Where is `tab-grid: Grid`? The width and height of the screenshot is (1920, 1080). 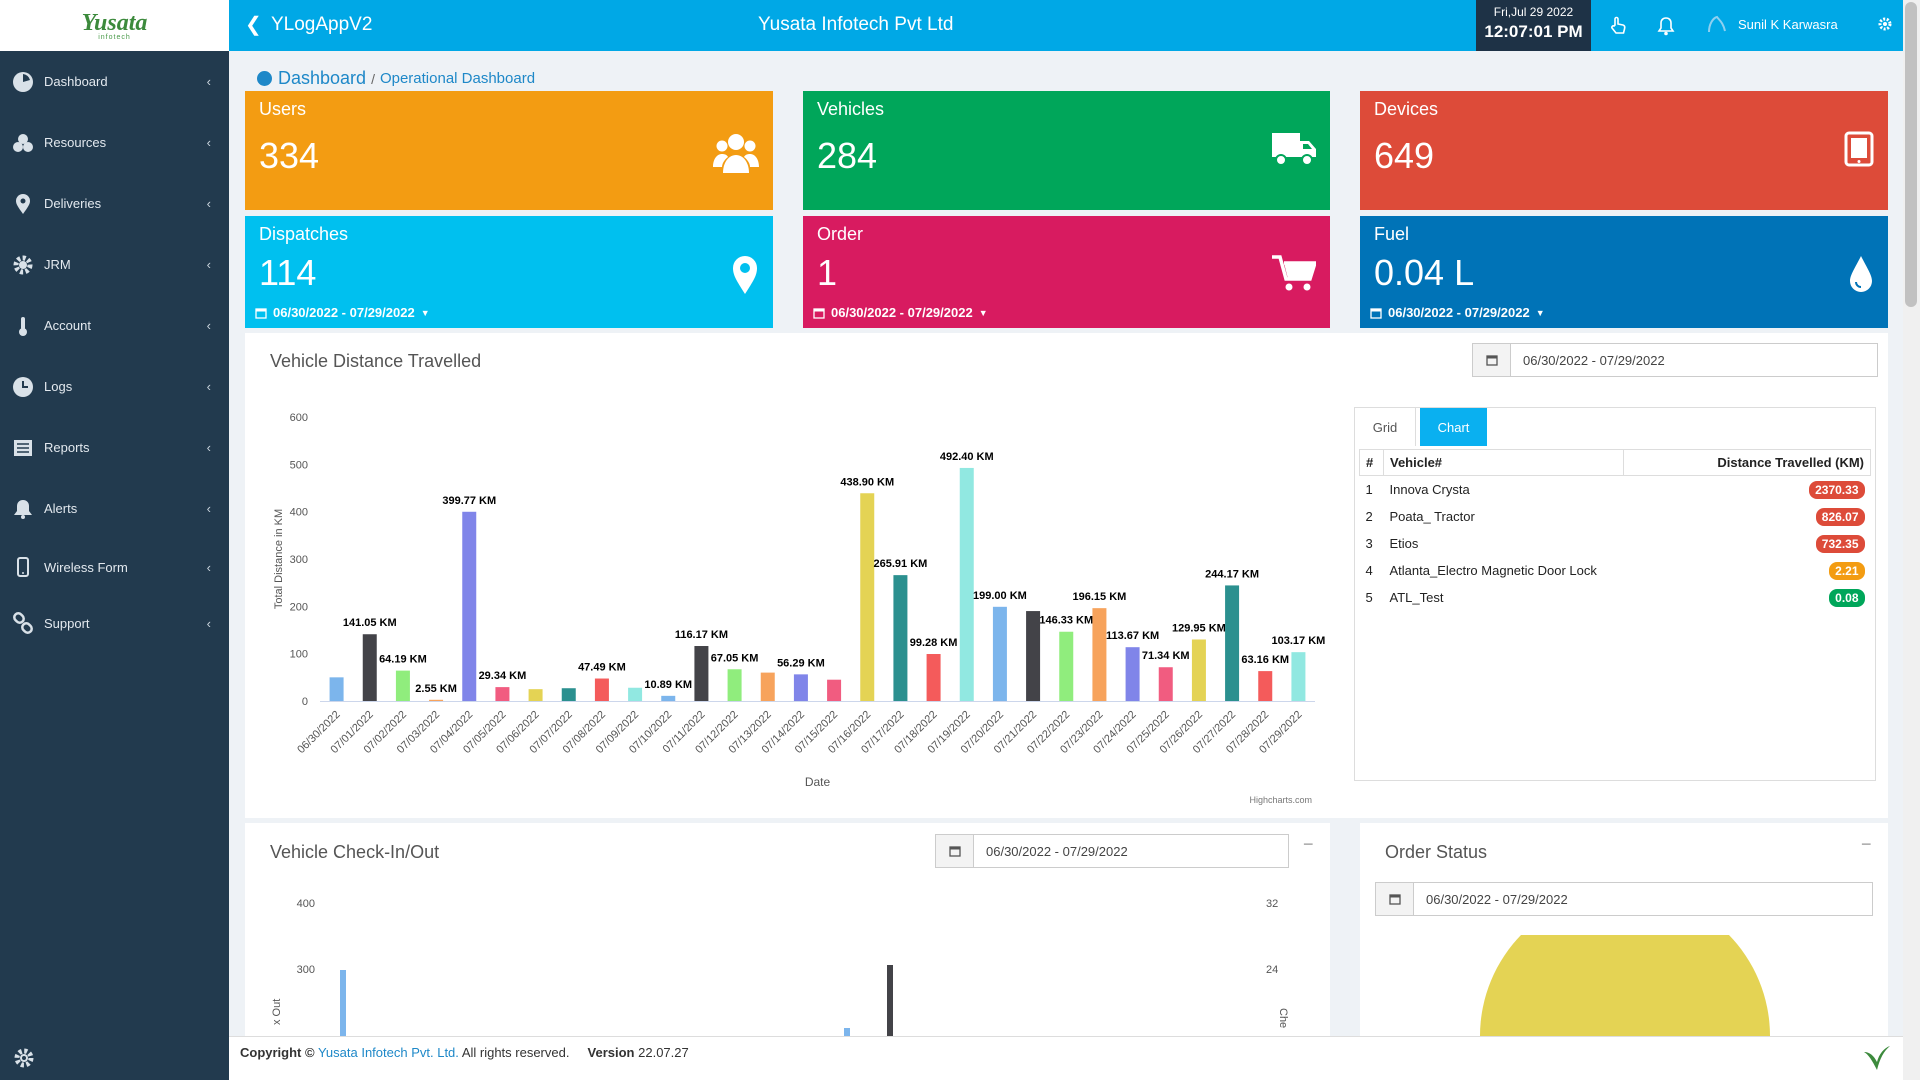 tab-grid: Grid is located at coordinates (1385, 427).